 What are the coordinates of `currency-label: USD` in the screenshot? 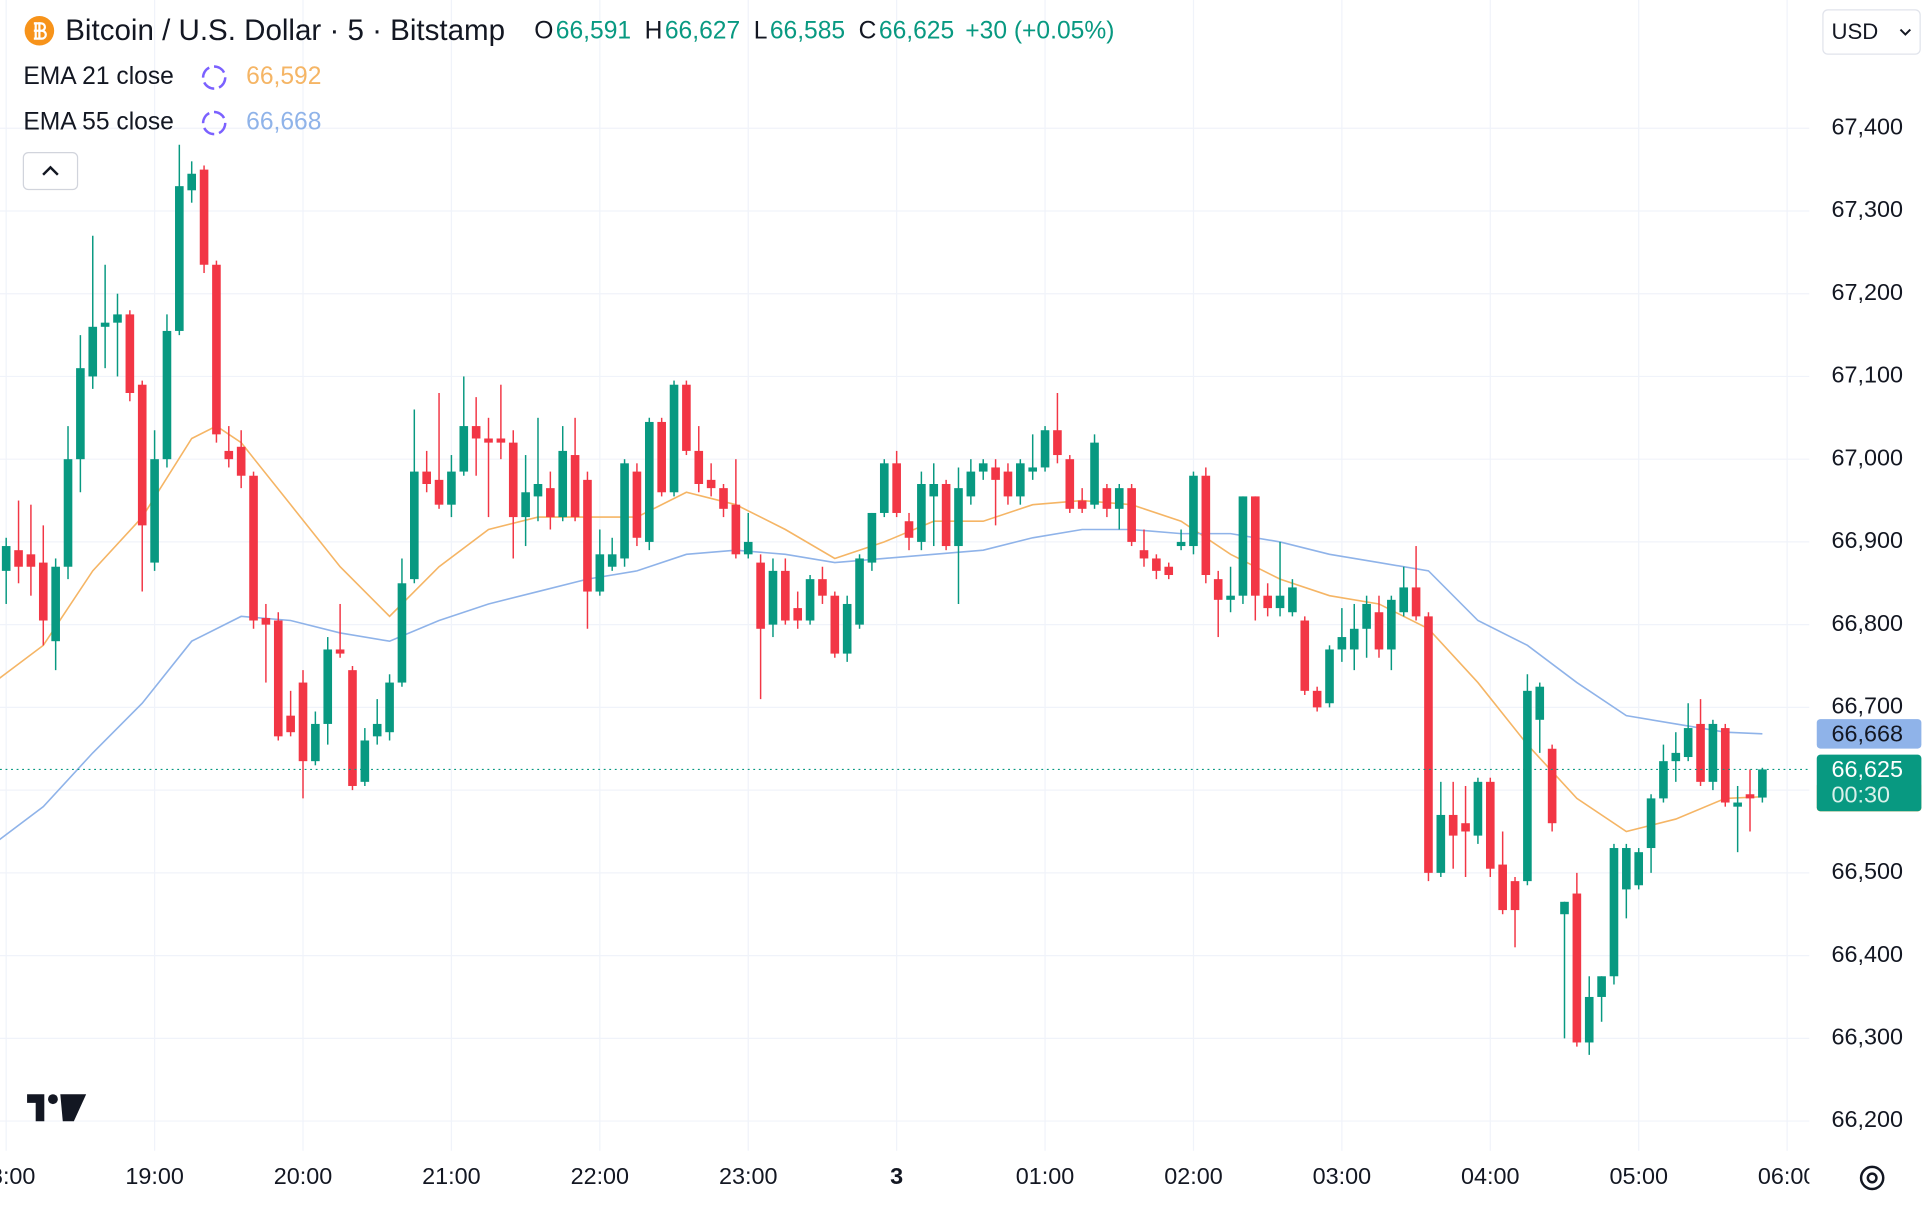 It's located at (1855, 31).